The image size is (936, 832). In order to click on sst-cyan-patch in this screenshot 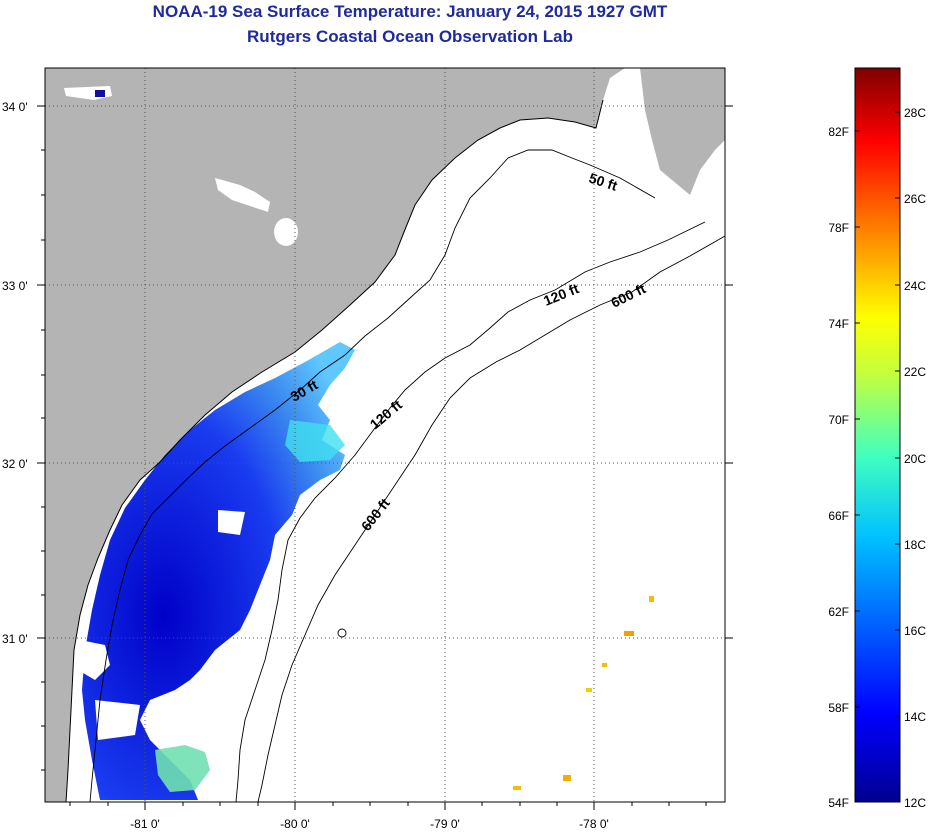, I will do `click(315, 441)`.